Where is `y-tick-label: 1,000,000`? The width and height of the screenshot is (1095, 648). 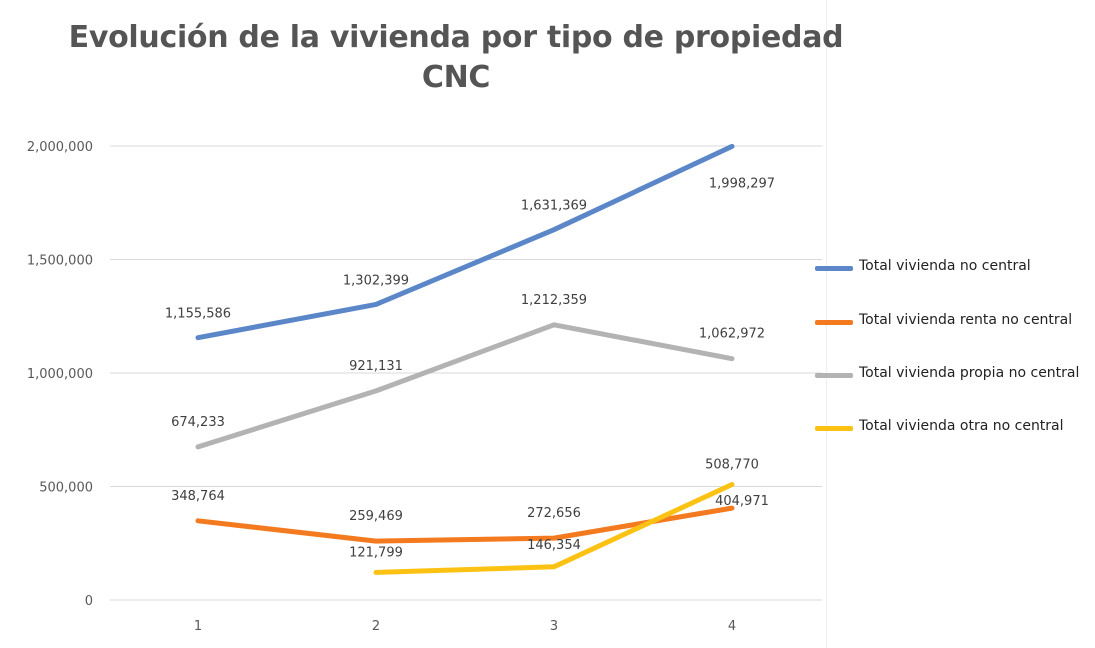 y-tick-label: 1,000,000 is located at coordinates (60, 374).